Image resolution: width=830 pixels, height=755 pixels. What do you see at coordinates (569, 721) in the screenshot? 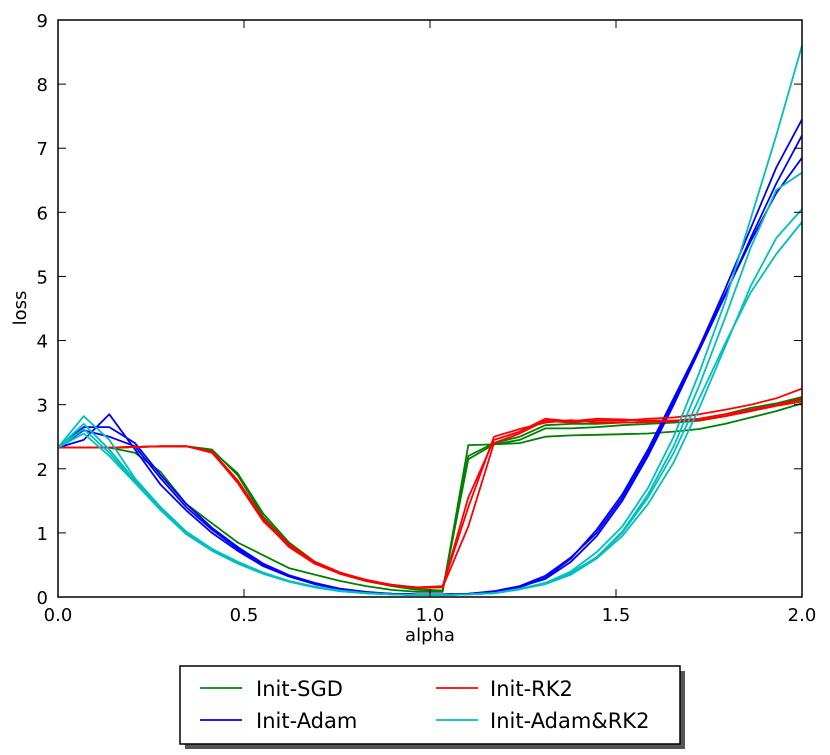
I see `legend-label: Init-Adam&RK2` at bounding box center [569, 721].